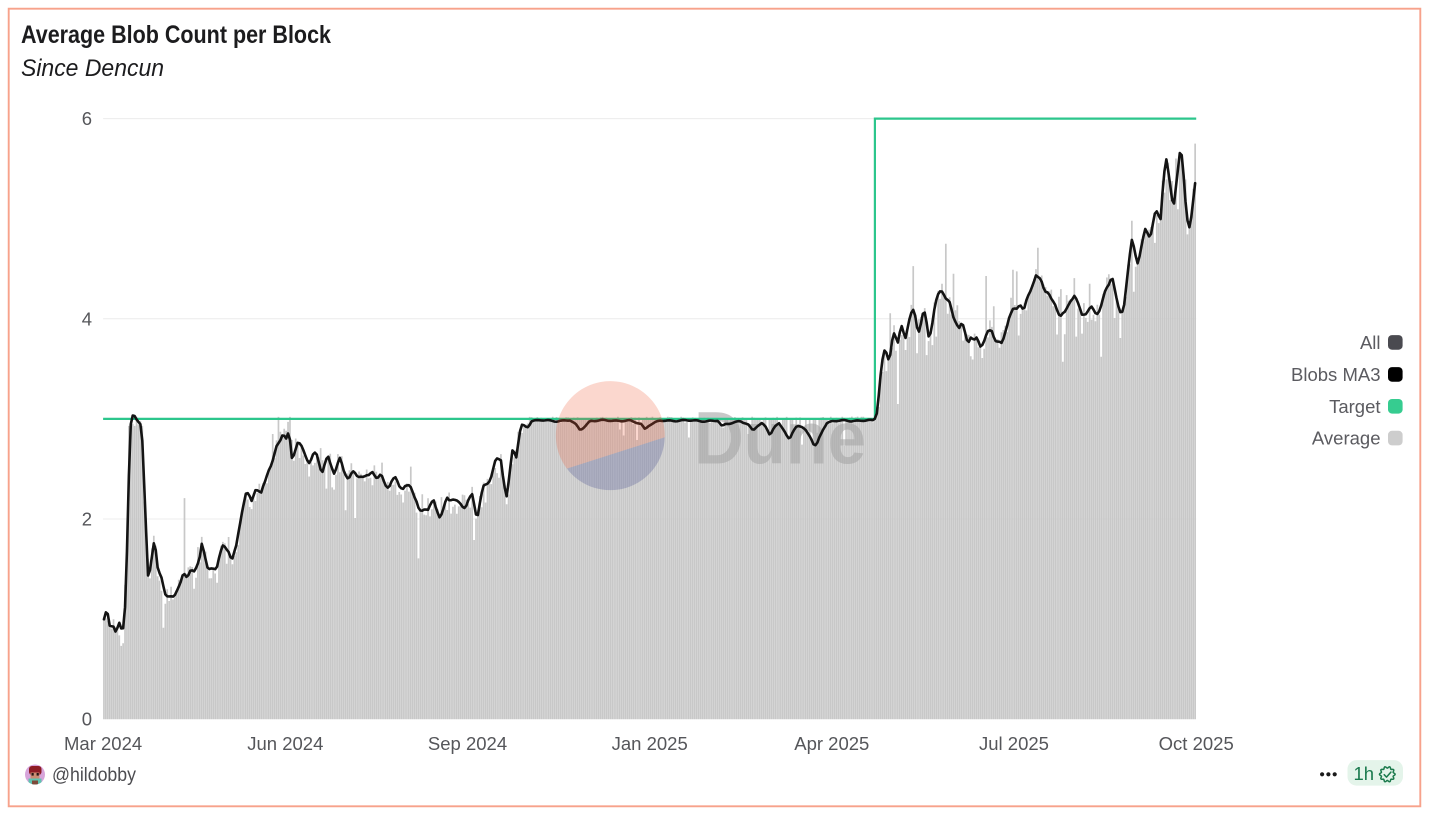 The width and height of the screenshot is (1429, 815). I want to click on svg-text: 4, so click(87, 318).